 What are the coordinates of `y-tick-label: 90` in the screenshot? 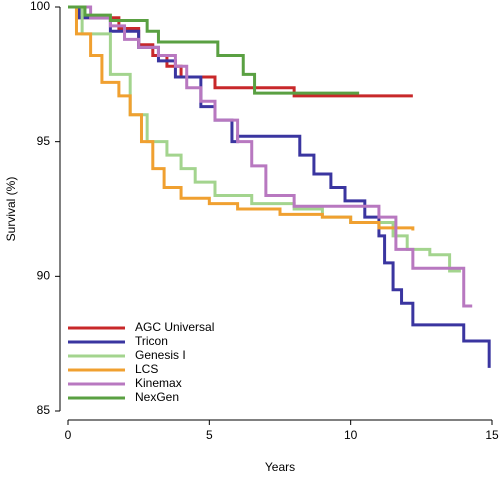 It's located at (44, 276).